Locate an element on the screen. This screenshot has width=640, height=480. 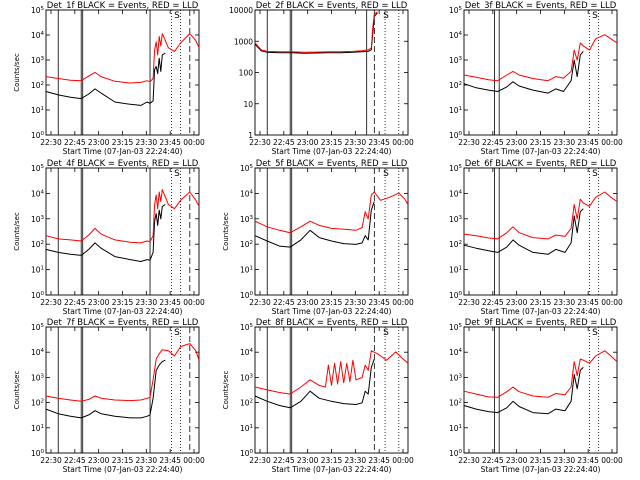
chart-title: Det_1f BLACK = Events, RED = LLD is located at coordinates (123, 6).